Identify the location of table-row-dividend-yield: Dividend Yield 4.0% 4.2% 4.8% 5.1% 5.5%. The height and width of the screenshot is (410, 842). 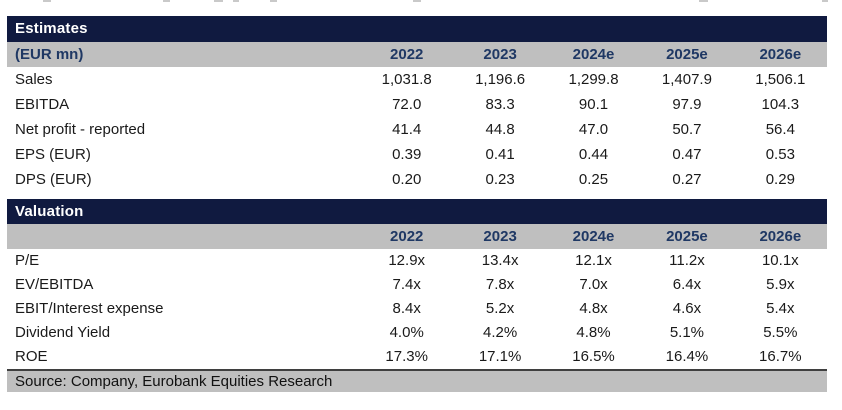
(417, 333).